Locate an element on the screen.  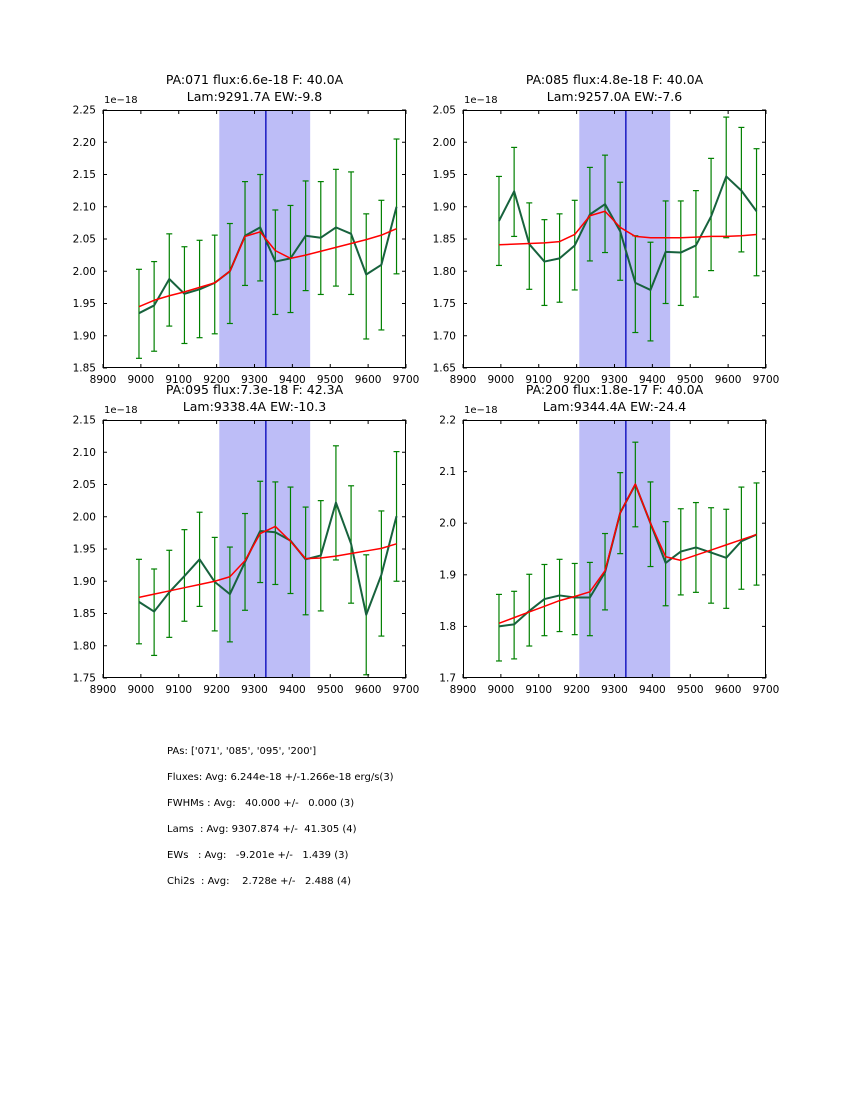
y-tick-label: 2.20 is located at coordinates (84, 143).